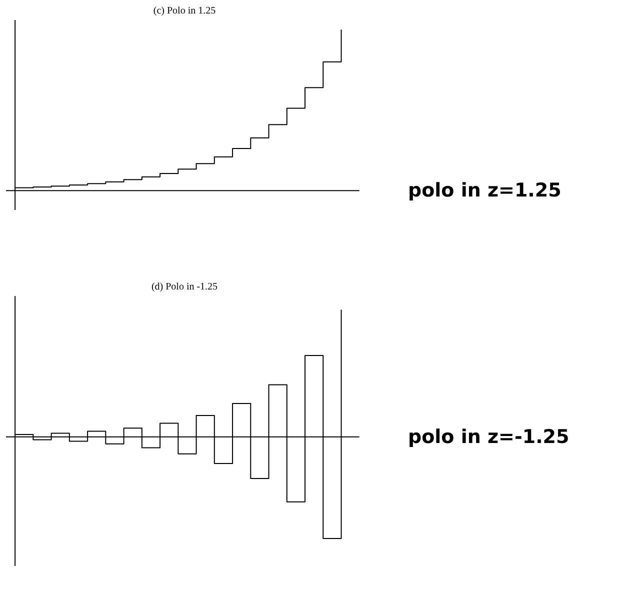 The image size is (641, 599). I want to click on chart-title: (d) Polo in -1.25, so click(184, 287).